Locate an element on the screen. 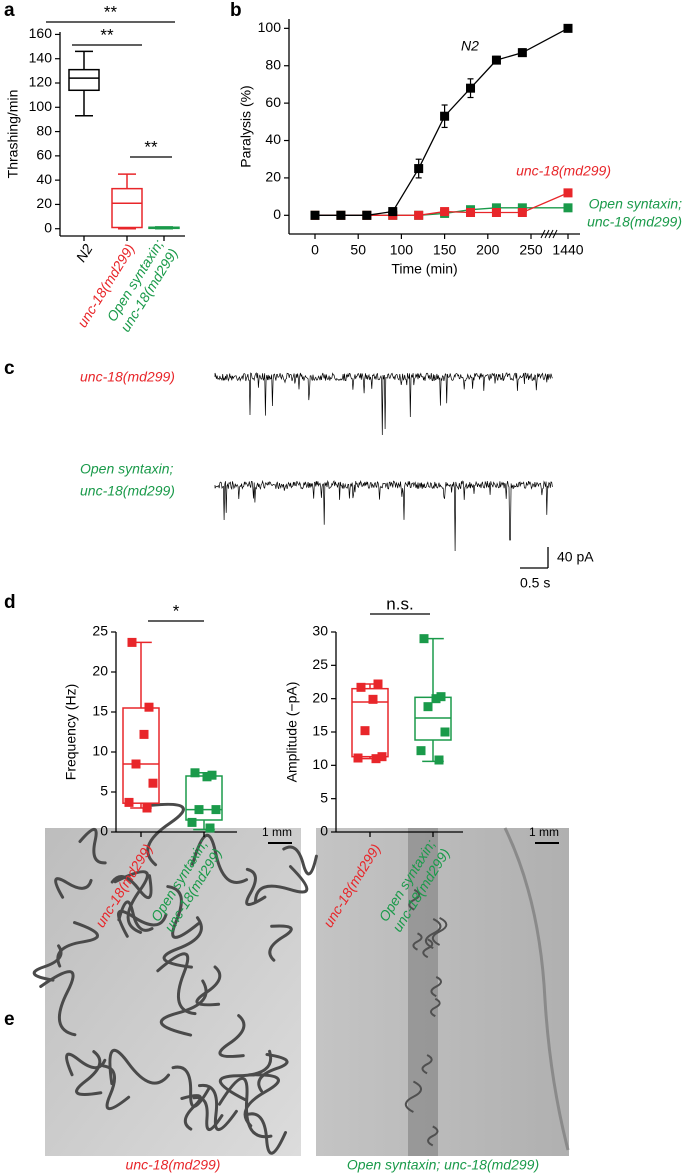 Image resolution: width=685 pixels, height=1176 pixels. x-tick-label-line: N2 is located at coordinates (84, 253).